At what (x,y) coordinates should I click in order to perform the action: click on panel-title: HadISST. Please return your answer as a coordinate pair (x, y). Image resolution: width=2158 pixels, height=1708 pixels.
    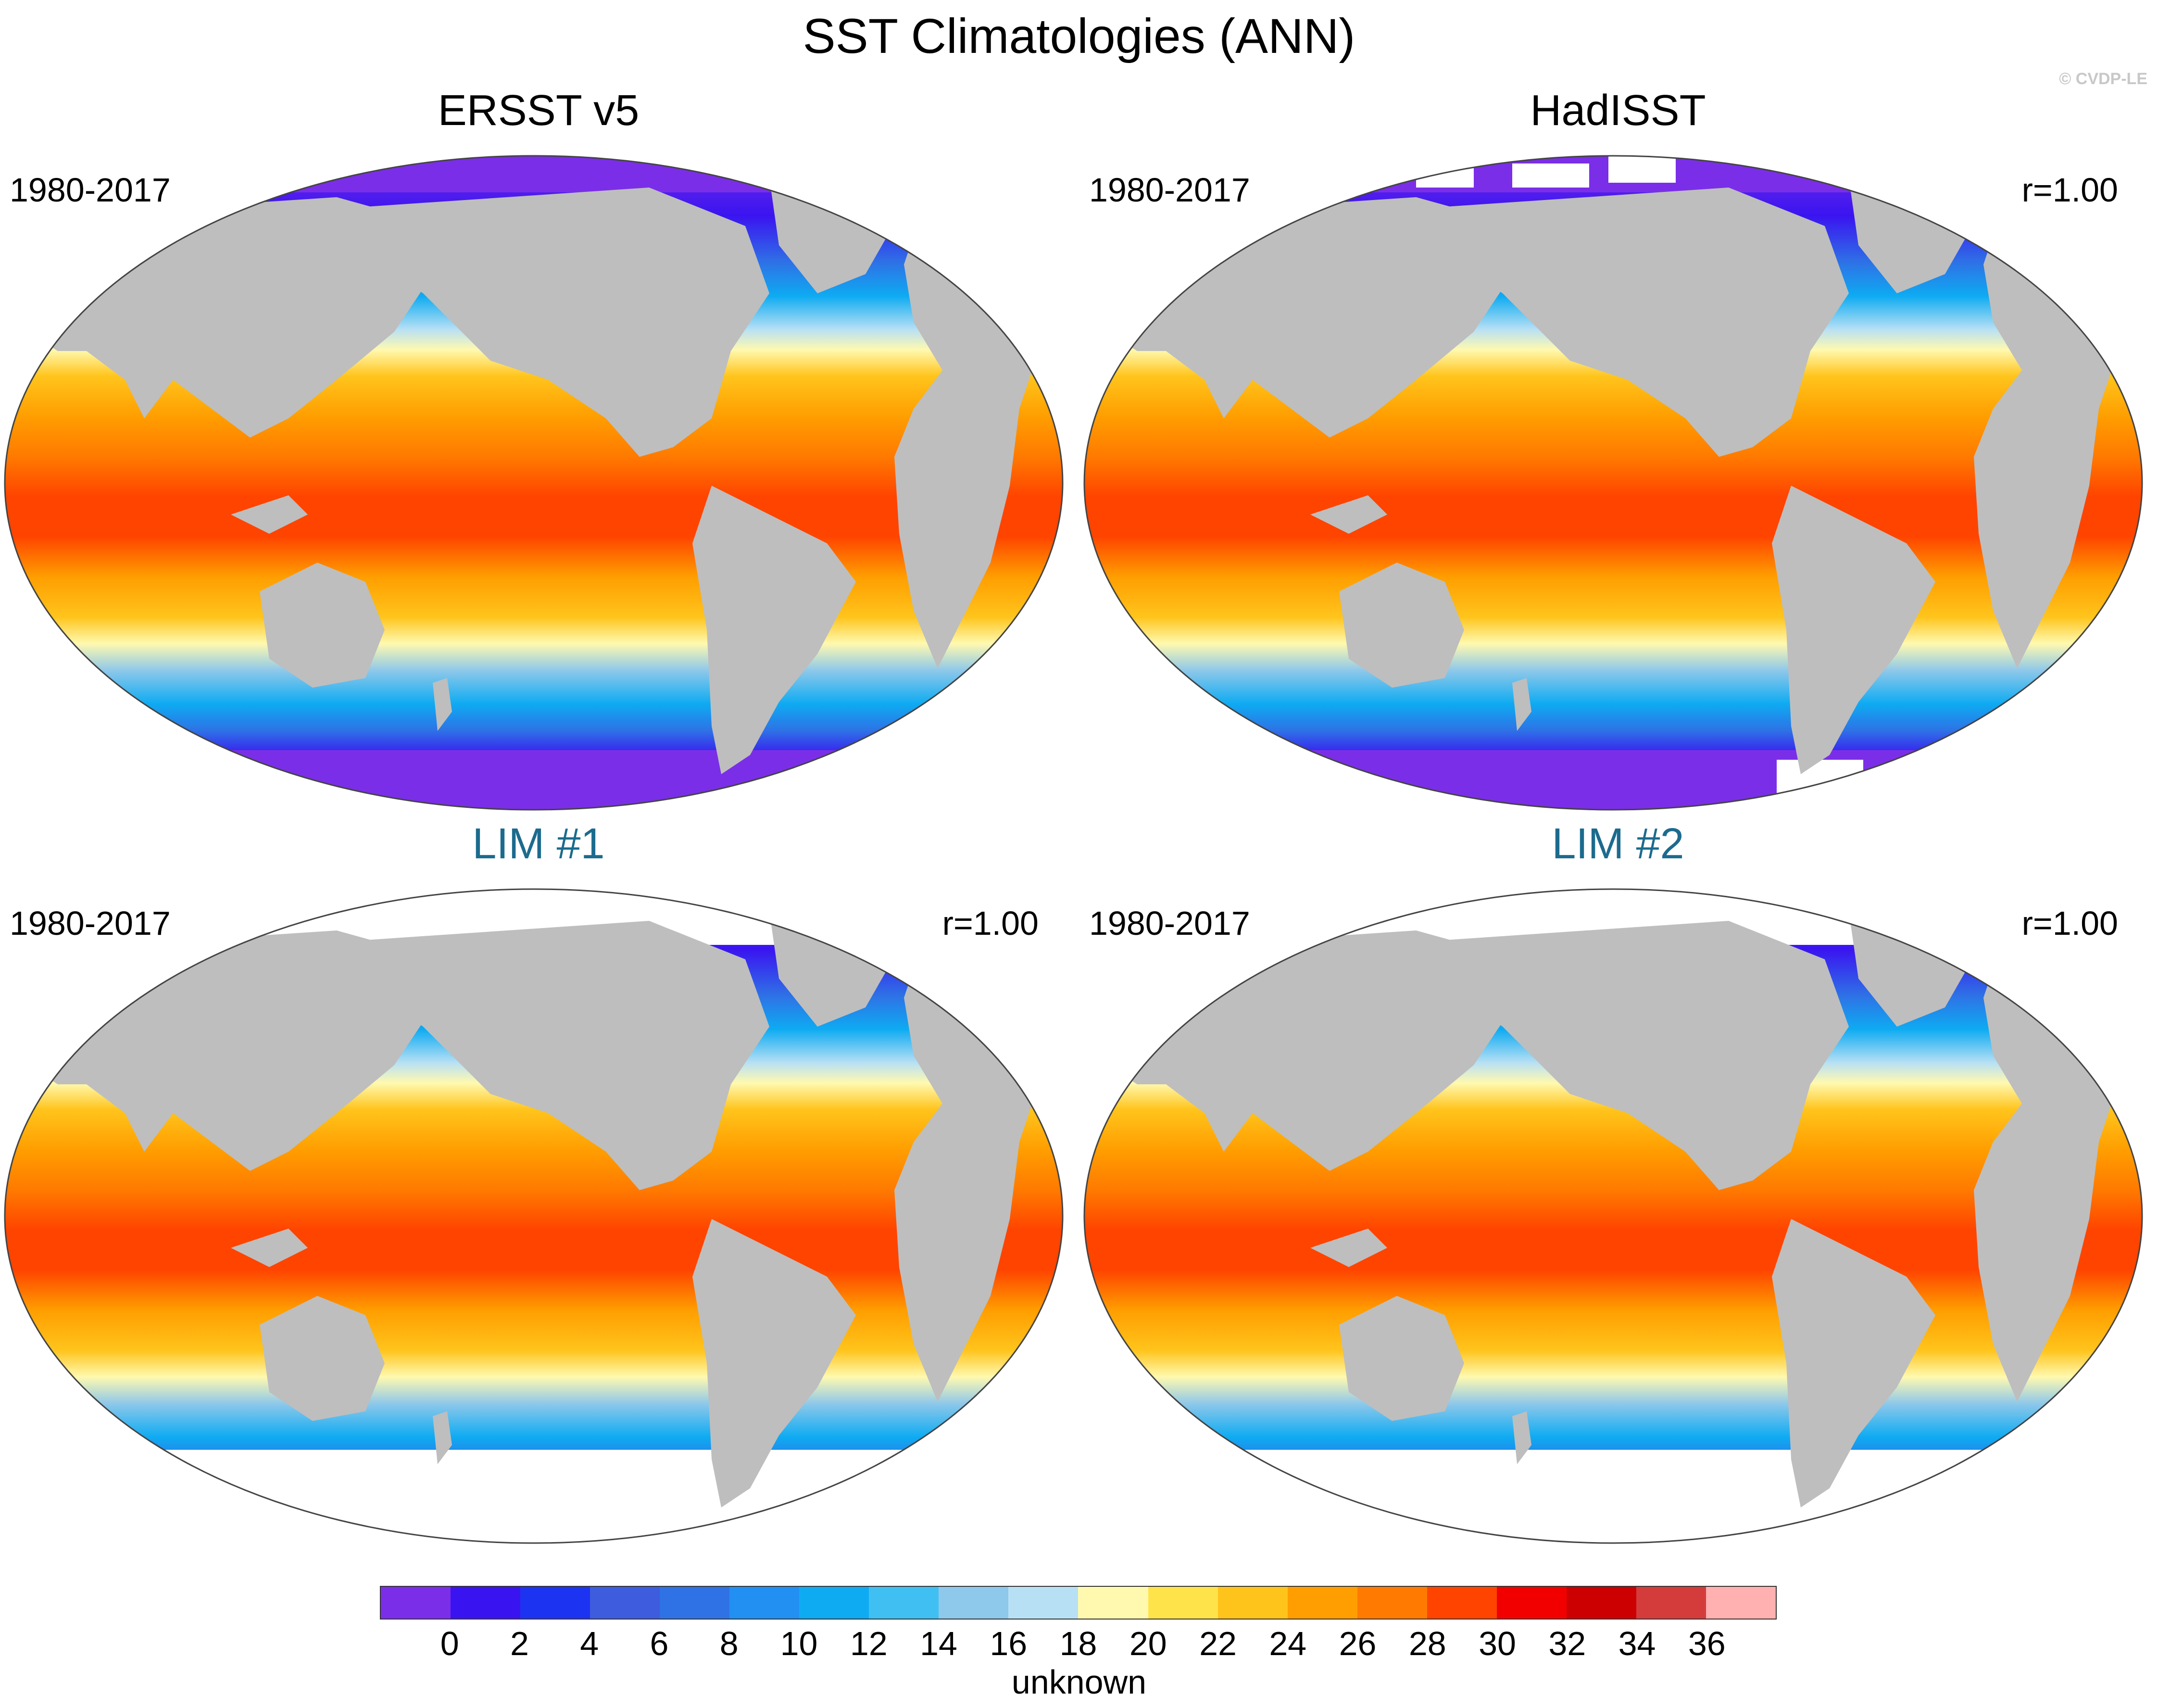
    Looking at the image, I should click on (1618, 111).